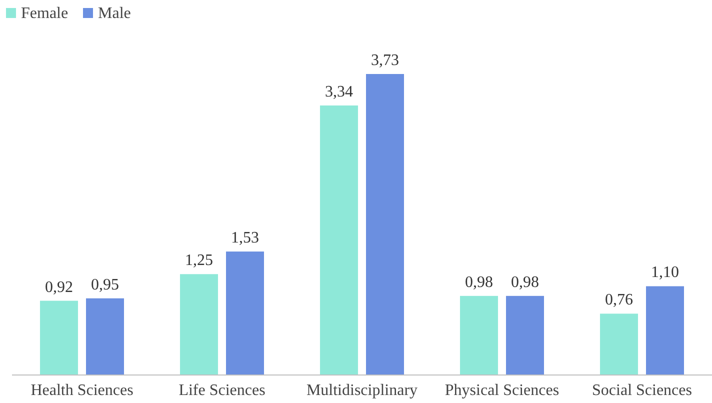 This screenshot has width=712, height=403. Describe the element at coordinates (114, 13) in the screenshot. I see `legend-label: Male` at that location.